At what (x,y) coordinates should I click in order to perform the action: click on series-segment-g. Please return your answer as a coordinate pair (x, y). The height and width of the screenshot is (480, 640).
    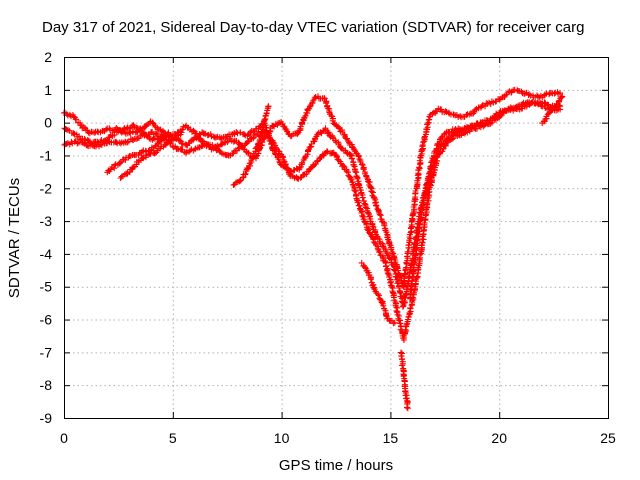
    Looking at the image, I should click on (378, 293).